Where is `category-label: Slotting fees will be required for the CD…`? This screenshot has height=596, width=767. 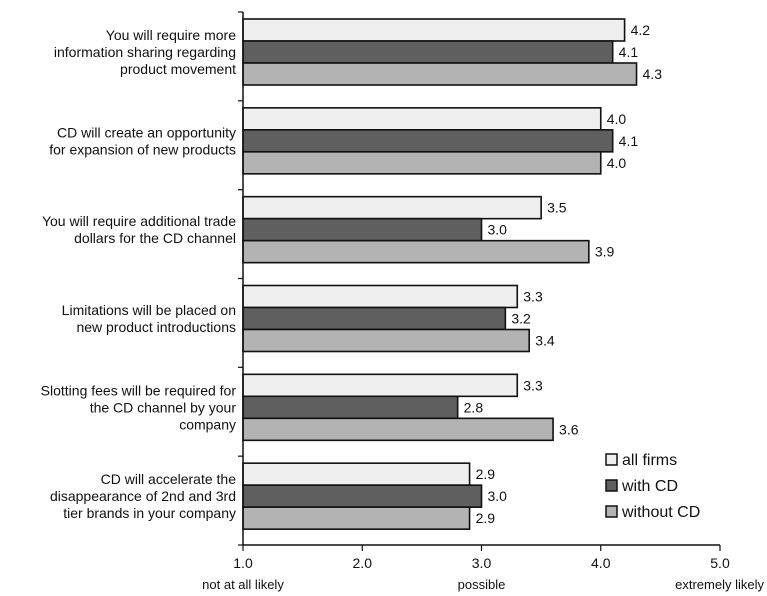
category-label: Slotting fees will be required for the CD… is located at coordinates (139, 407).